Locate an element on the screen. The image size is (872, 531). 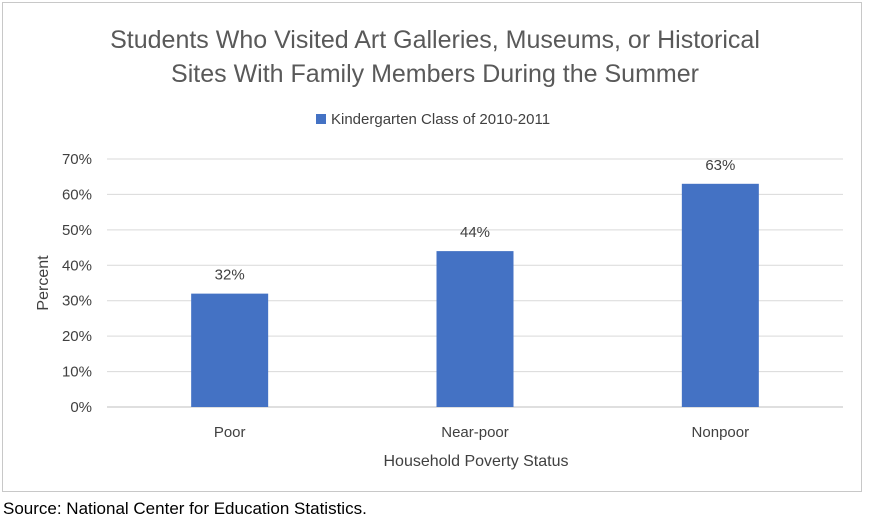
y-tick-label: 40% is located at coordinates (77, 265).